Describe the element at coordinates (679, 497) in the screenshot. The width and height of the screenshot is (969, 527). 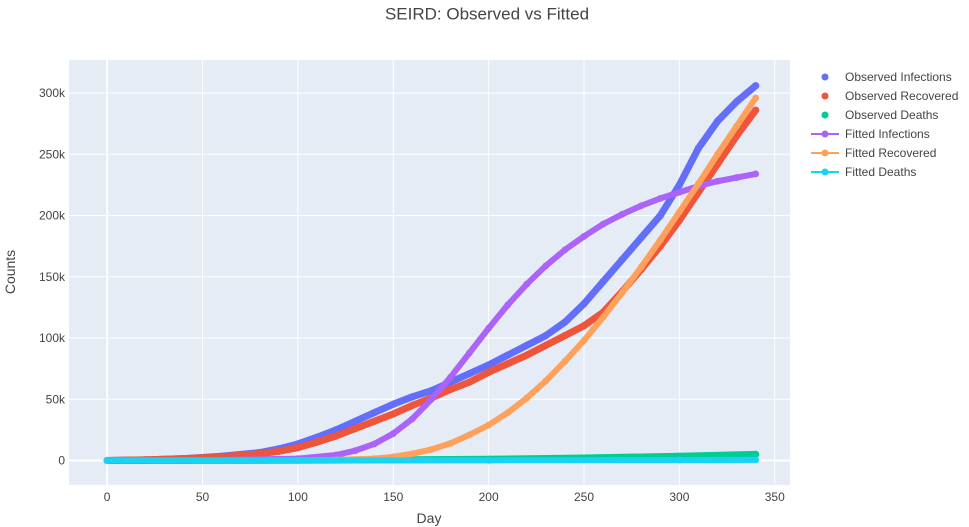
I see `x-tick-label: 300` at that location.